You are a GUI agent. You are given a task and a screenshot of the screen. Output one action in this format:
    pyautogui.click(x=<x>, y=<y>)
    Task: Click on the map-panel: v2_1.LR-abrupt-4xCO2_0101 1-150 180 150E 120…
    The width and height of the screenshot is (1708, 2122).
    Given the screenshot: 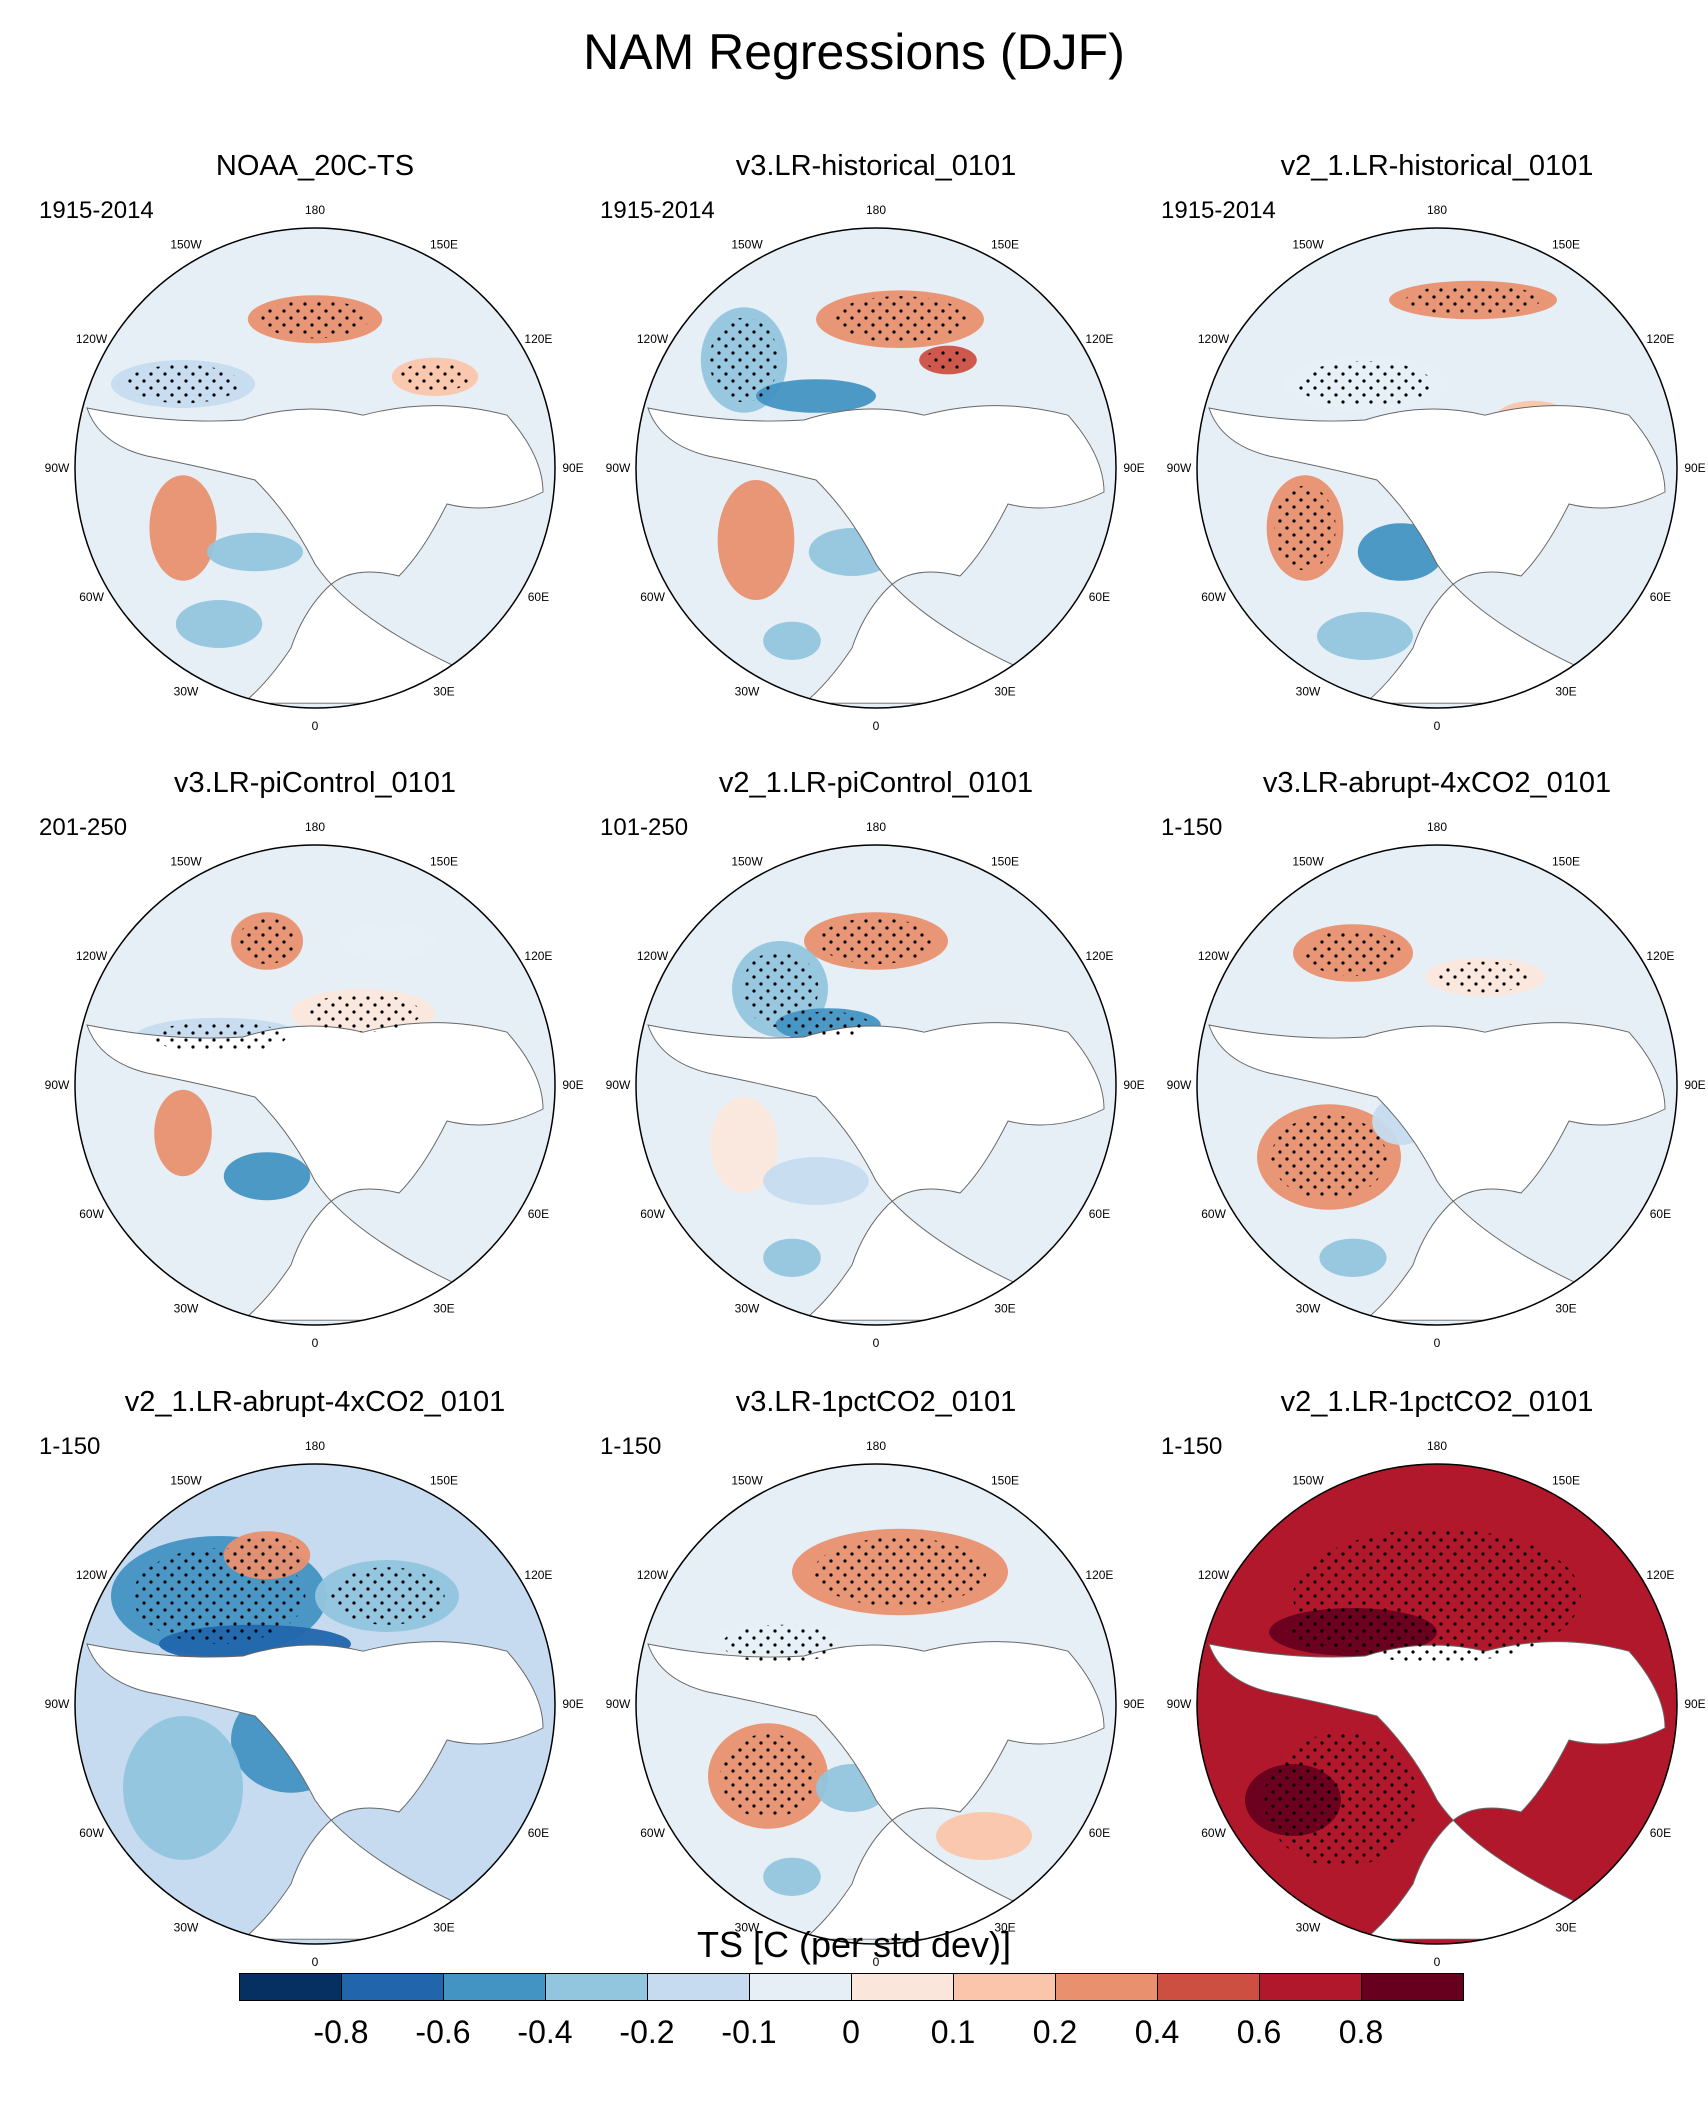 What is the action you would take?
    pyautogui.click(x=315, y=1679)
    